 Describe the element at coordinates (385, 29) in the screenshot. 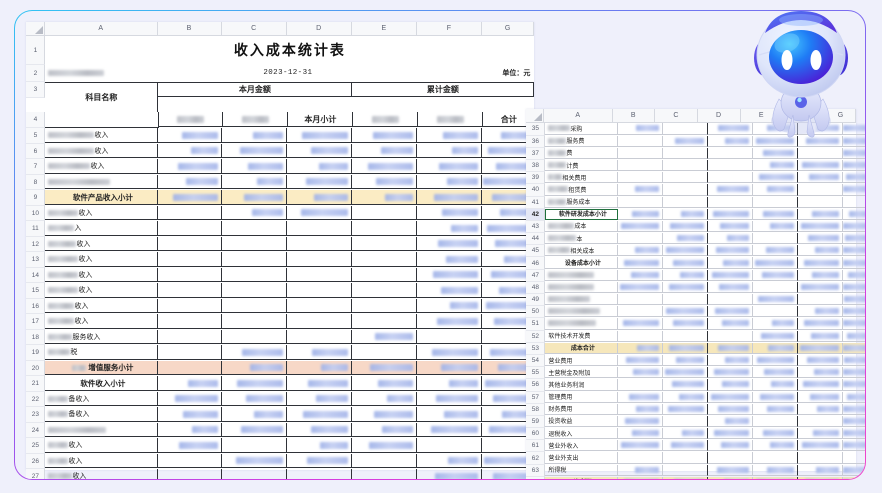

I see `column-header-e: E` at that location.